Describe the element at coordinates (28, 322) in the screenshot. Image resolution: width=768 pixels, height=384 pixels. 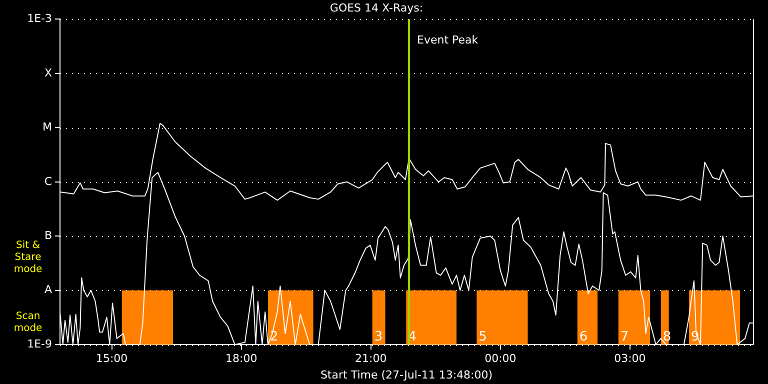
I see `text: Scan mode` at that location.